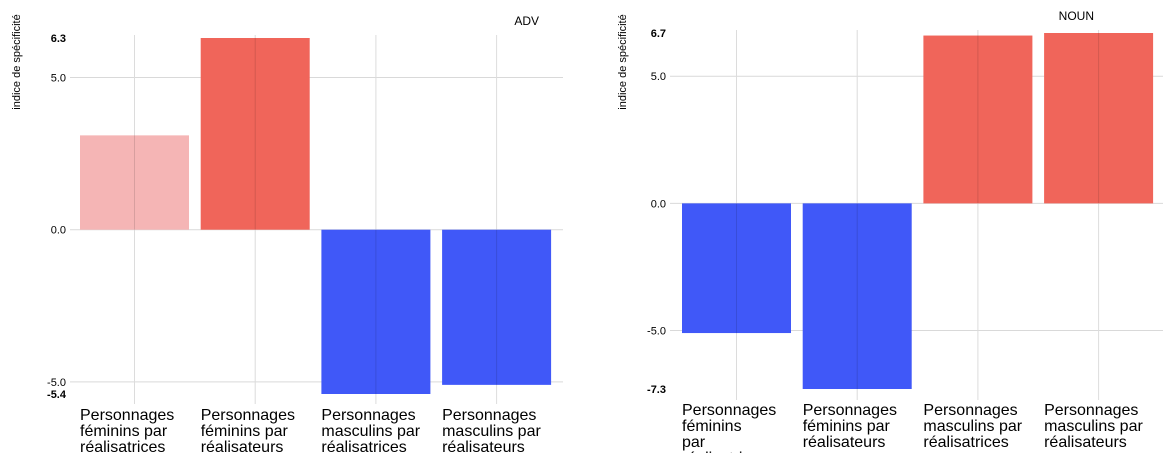 This screenshot has height=453, width=1163. What do you see at coordinates (658, 34) in the screenshot?
I see `y-tick-label: 6.7` at bounding box center [658, 34].